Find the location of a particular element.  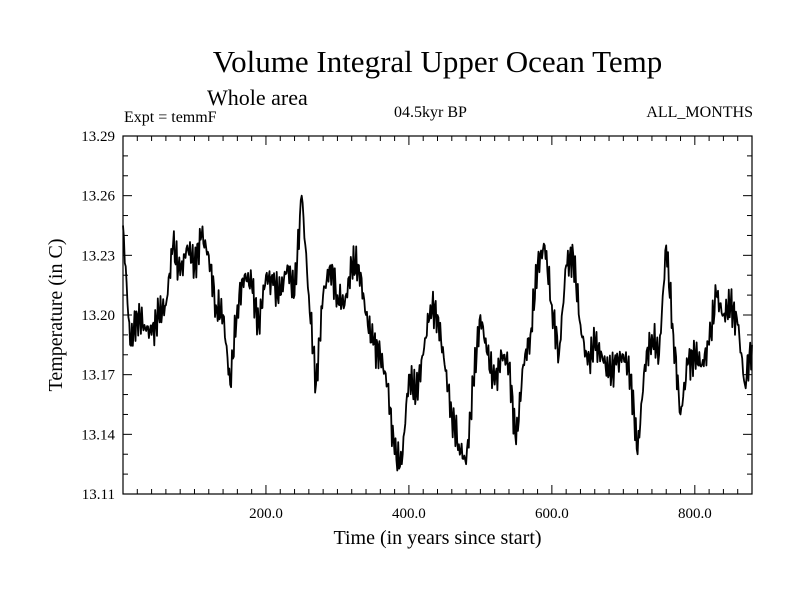

y-tick-label: 13.26 is located at coordinates (98, 197).